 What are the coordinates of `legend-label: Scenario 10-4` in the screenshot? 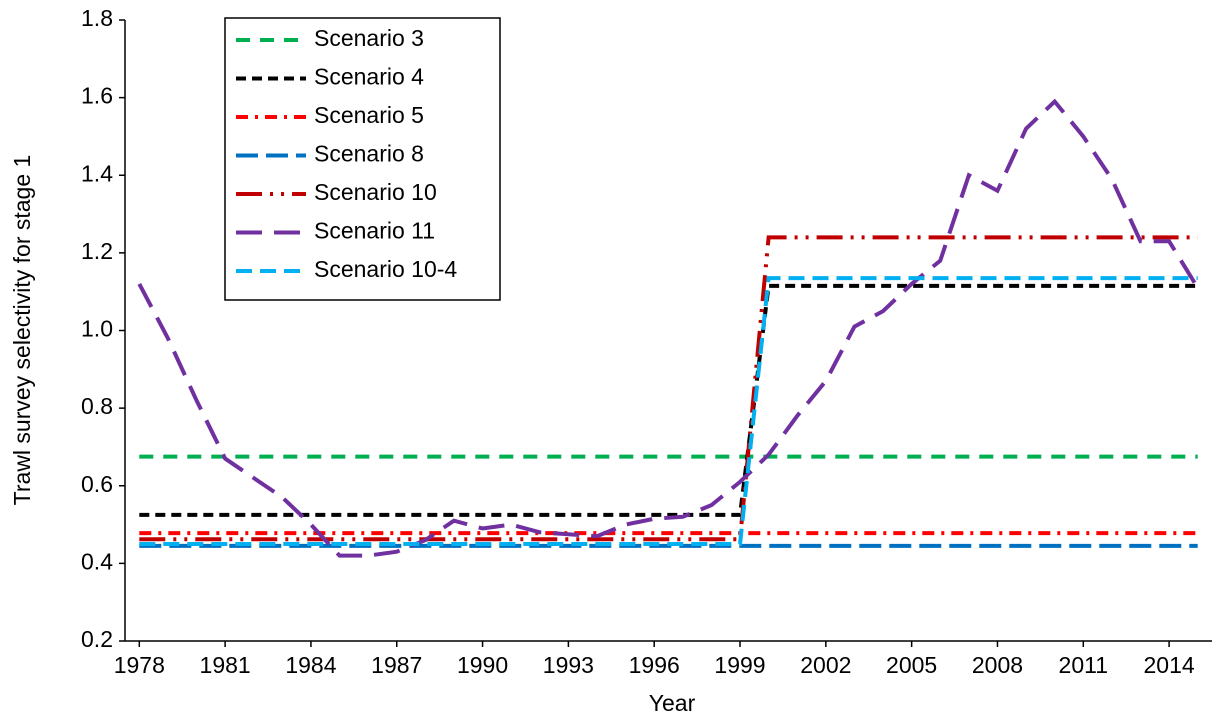 It's located at (385, 269).